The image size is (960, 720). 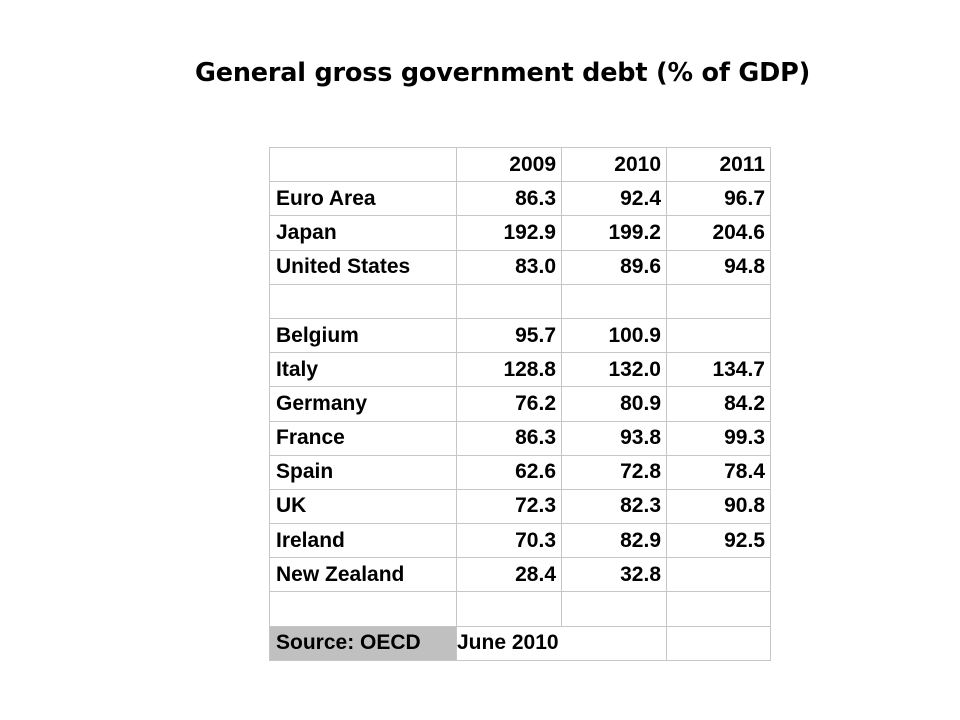 I want to click on value-cell-2009: 83.0, so click(x=509, y=267).